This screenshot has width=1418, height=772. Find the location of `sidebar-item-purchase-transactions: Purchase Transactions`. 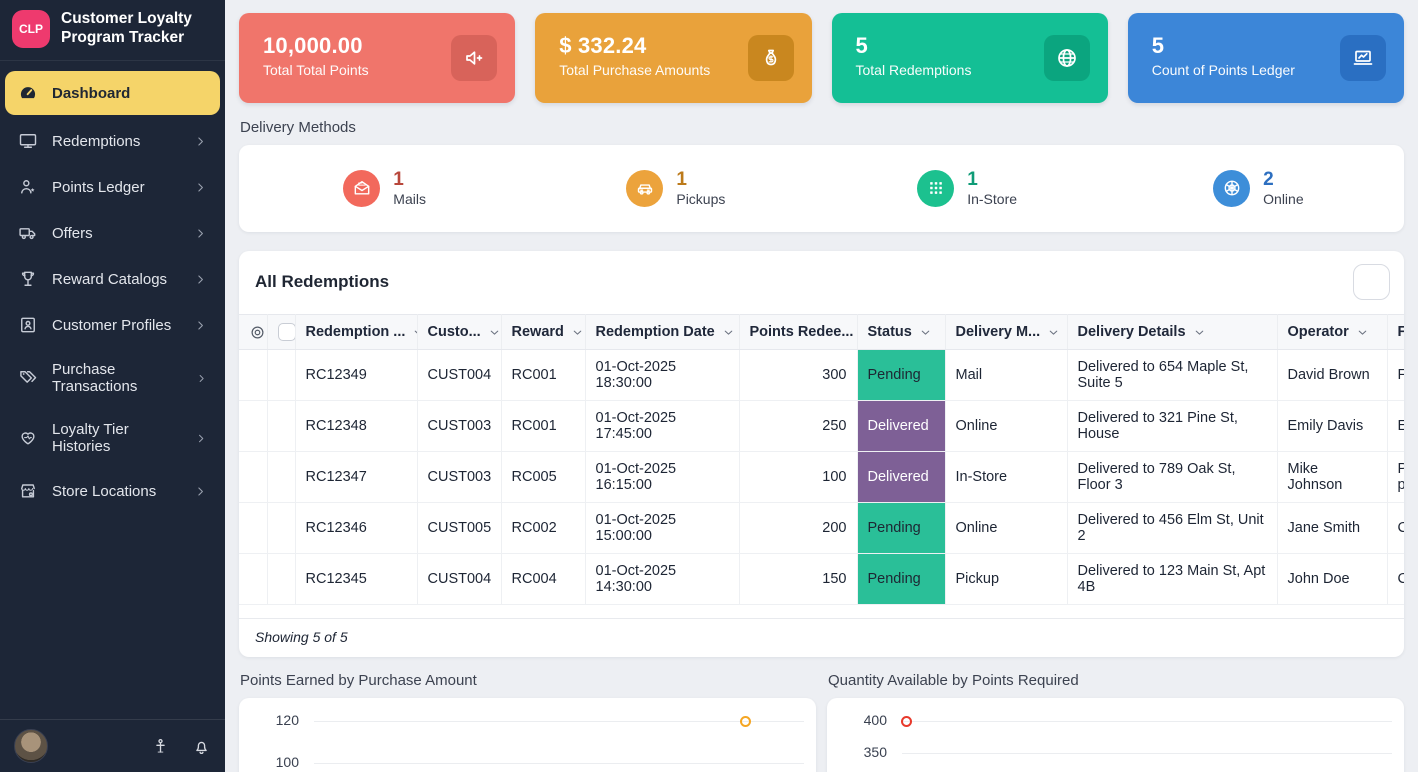

sidebar-item-purchase-transactions: Purchase Transactions is located at coordinates (112, 378).